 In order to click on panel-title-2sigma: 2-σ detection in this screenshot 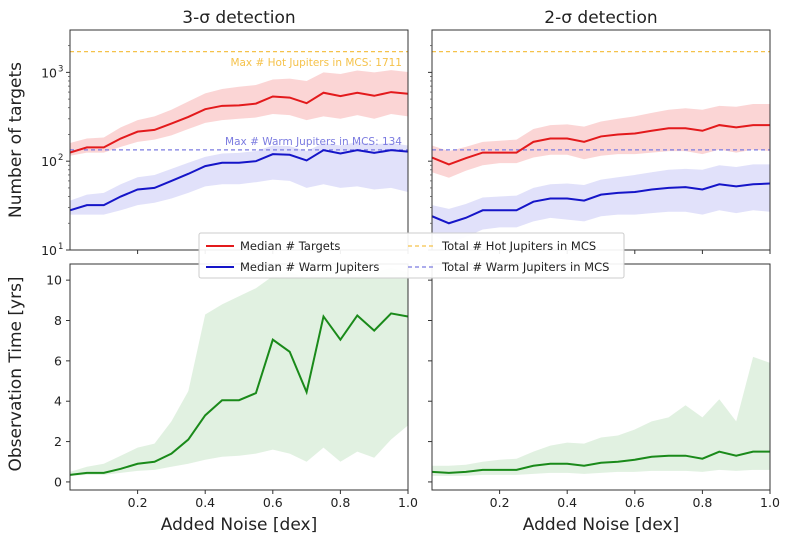, I will do `click(600, 18)`.